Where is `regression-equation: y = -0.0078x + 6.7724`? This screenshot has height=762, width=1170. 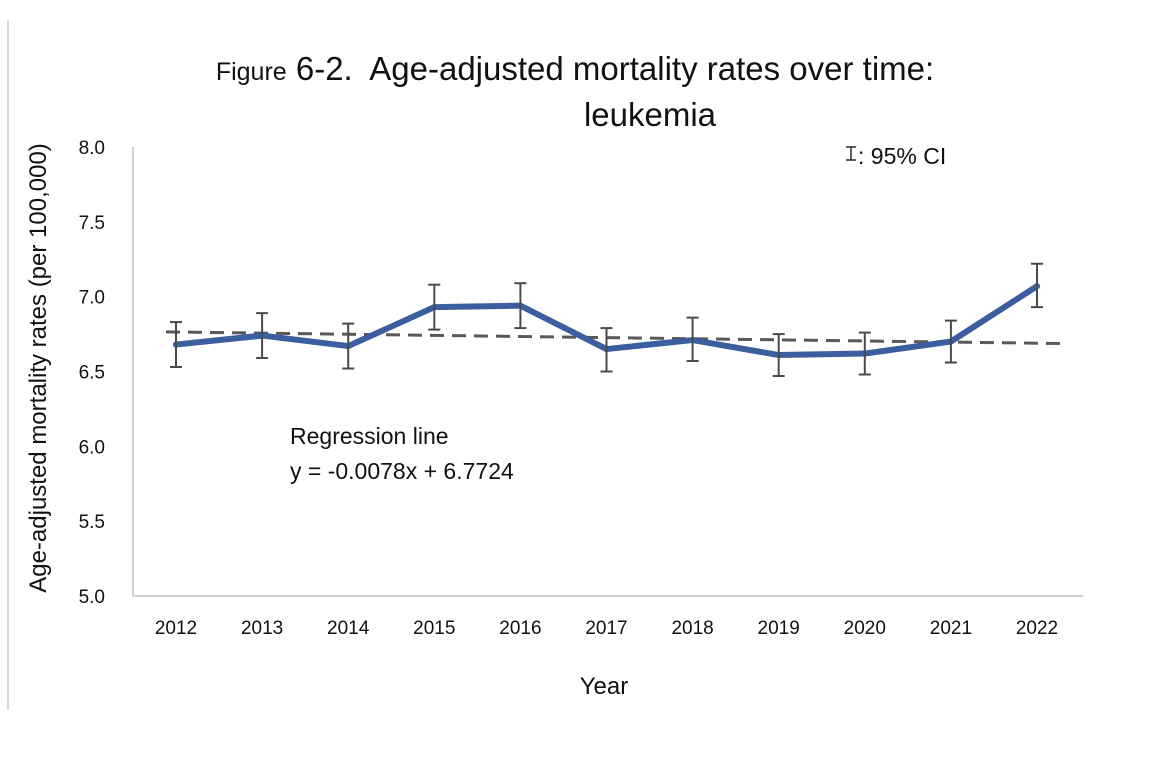 regression-equation: y = -0.0078x + 6.7724 is located at coordinates (402, 471).